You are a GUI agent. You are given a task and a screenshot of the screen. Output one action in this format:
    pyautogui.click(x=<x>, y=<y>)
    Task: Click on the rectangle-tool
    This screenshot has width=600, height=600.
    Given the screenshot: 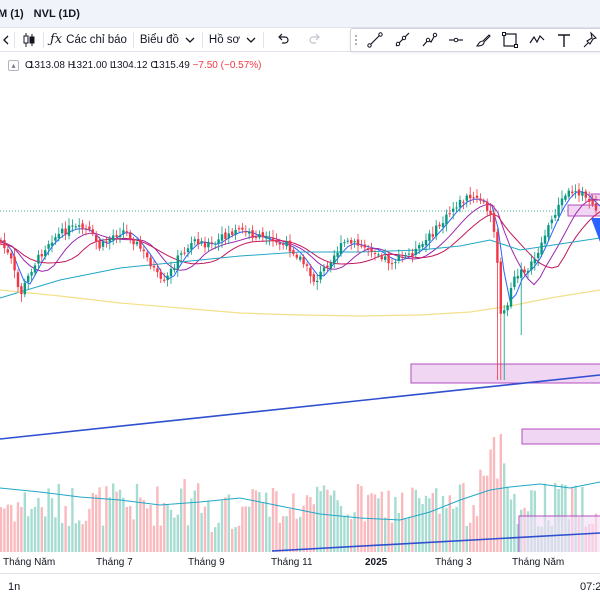 What is the action you would take?
    pyautogui.click(x=509, y=40)
    